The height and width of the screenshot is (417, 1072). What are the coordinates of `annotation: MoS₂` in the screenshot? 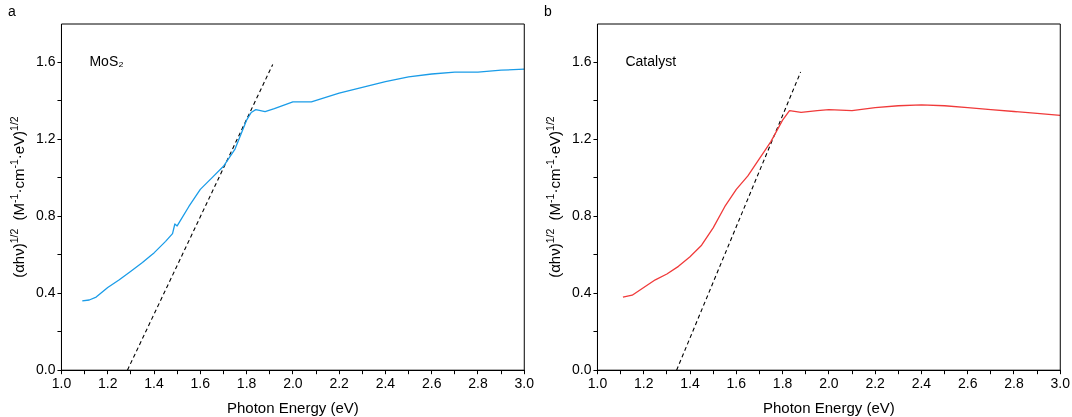 It's located at (106, 61).